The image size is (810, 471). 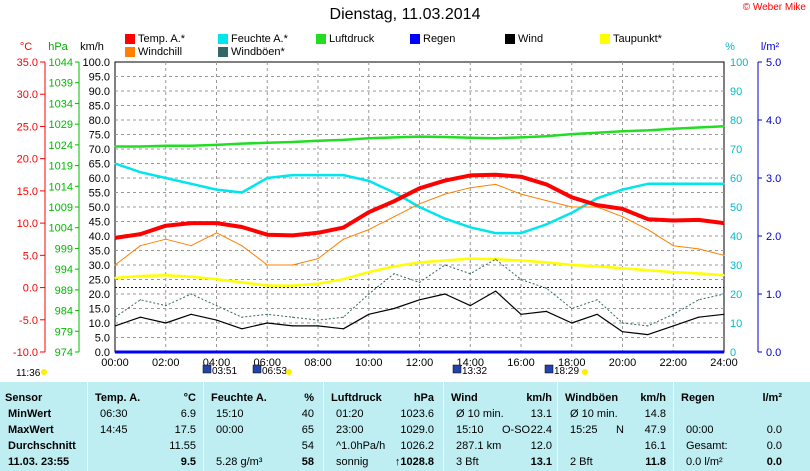 What do you see at coordinates (736, 237) in the screenshot?
I see `tick-label-percent: 40` at bounding box center [736, 237].